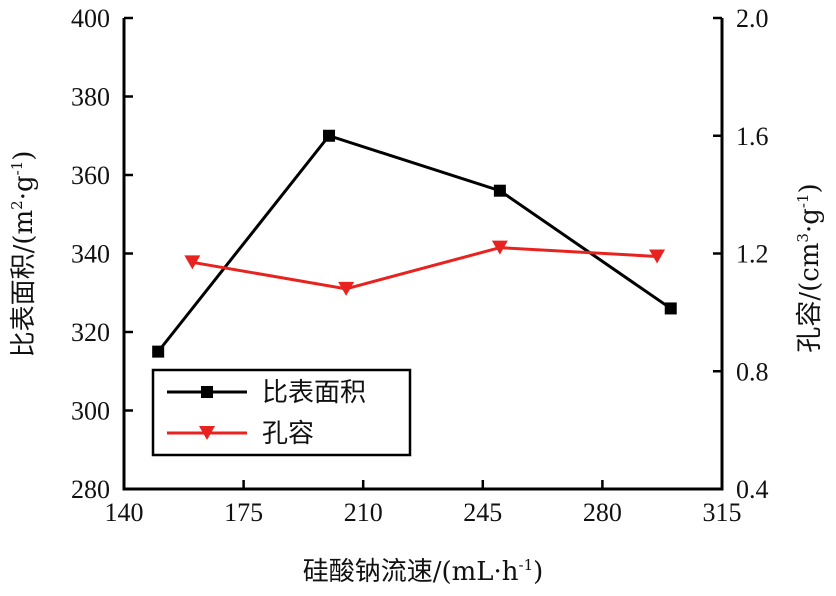 This screenshot has height=596, width=836. Describe the element at coordinates (90, 254) in the screenshot. I see `y-left-tick-label: 340` at that location.